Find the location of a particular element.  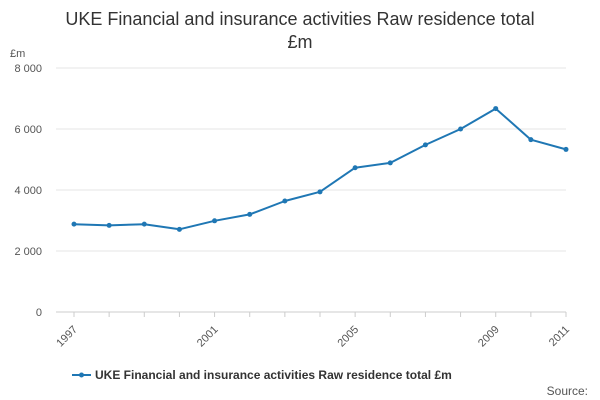

y-tick-label: 8 000 is located at coordinates (28, 69).